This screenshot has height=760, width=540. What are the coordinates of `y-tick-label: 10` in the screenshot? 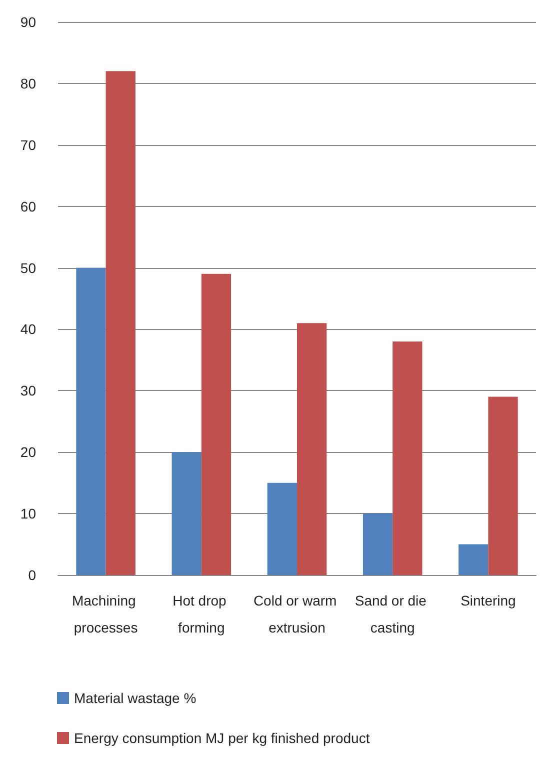 It's located at (28, 514).